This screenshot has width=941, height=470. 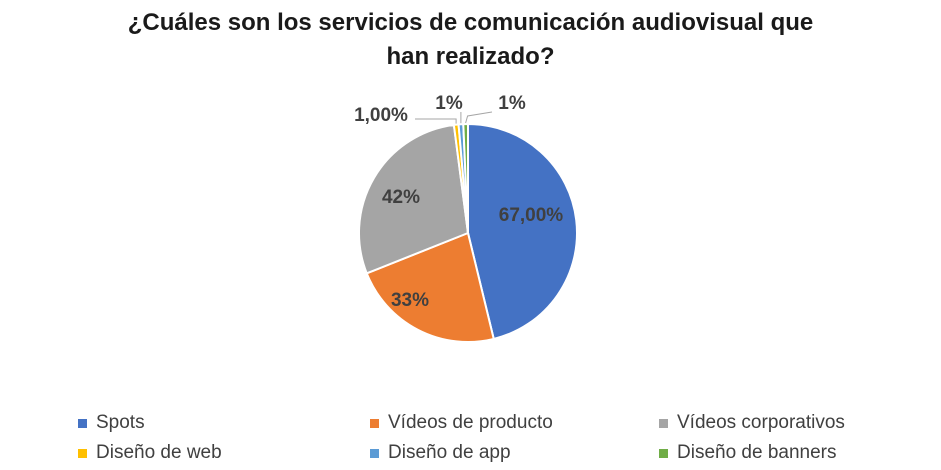 What do you see at coordinates (82, 453) in the screenshot?
I see `legend-swatch-diseno-de-web` at bounding box center [82, 453].